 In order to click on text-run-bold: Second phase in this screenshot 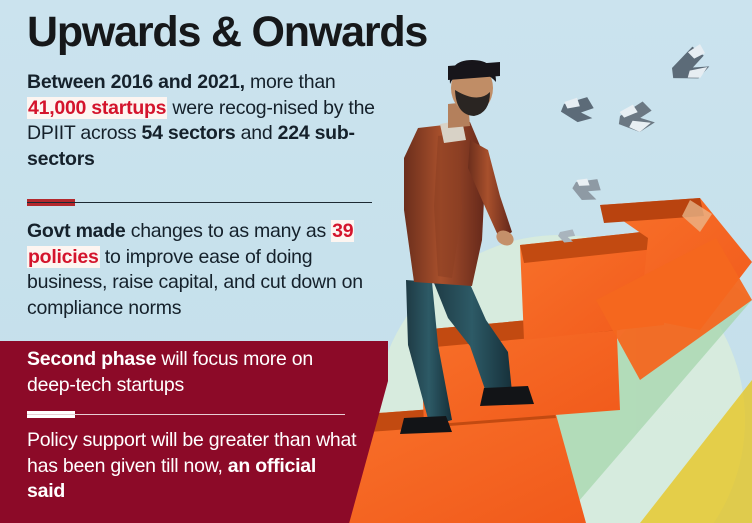, I will do `click(92, 359)`.